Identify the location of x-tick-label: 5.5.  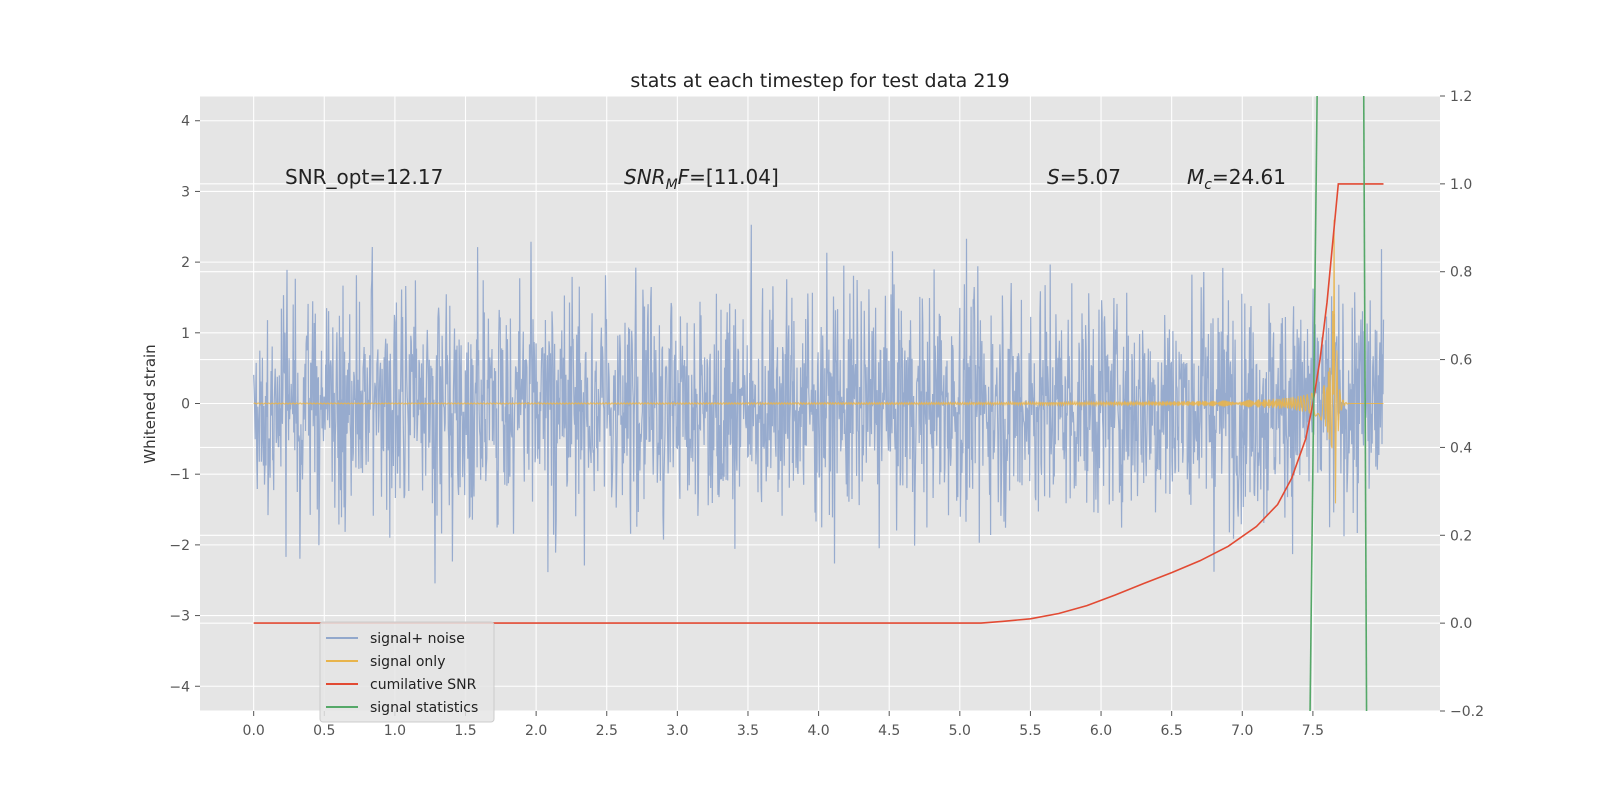
(1030, 731).